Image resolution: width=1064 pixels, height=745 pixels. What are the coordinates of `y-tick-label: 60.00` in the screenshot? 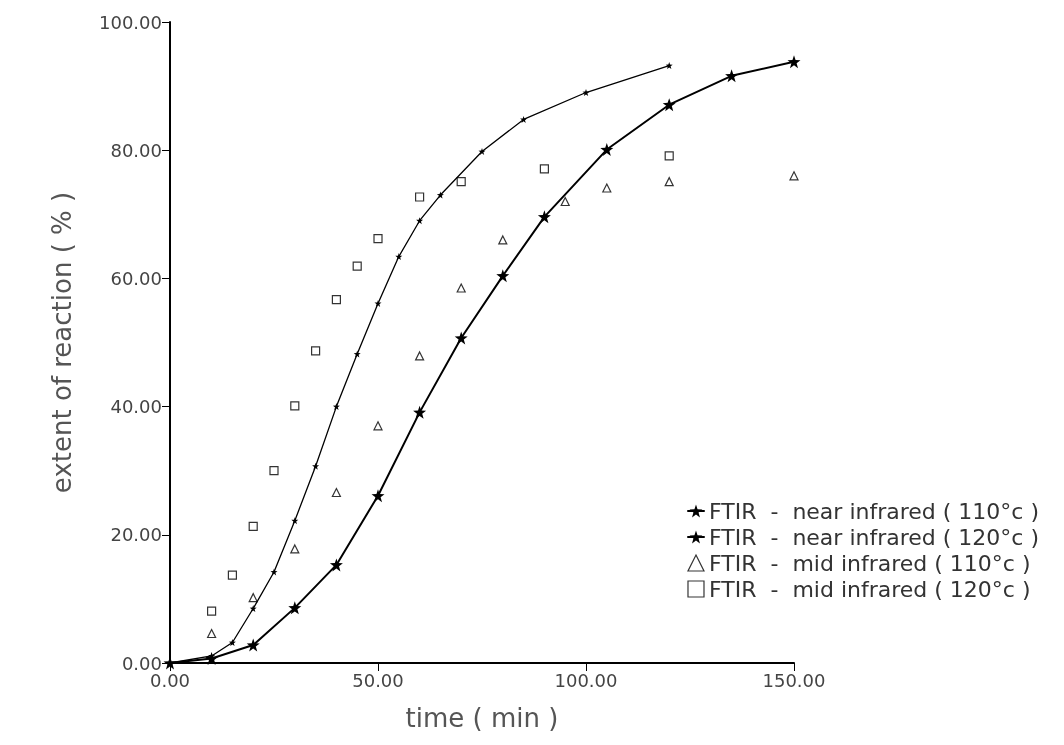 It's located at (136, 278).